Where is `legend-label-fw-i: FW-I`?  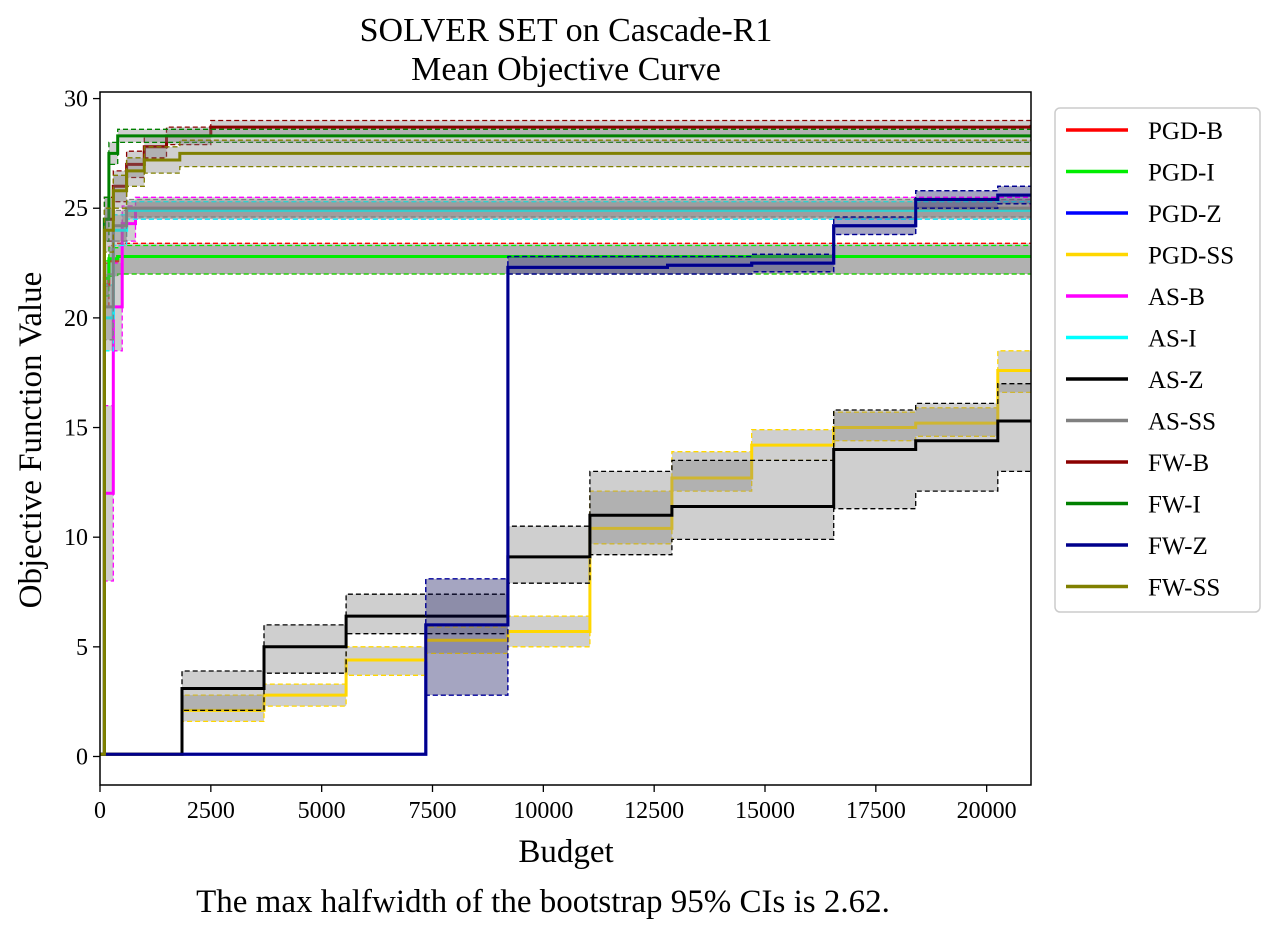
legend-label-fw-i: FW-I is located at coordinates (1174, 505).